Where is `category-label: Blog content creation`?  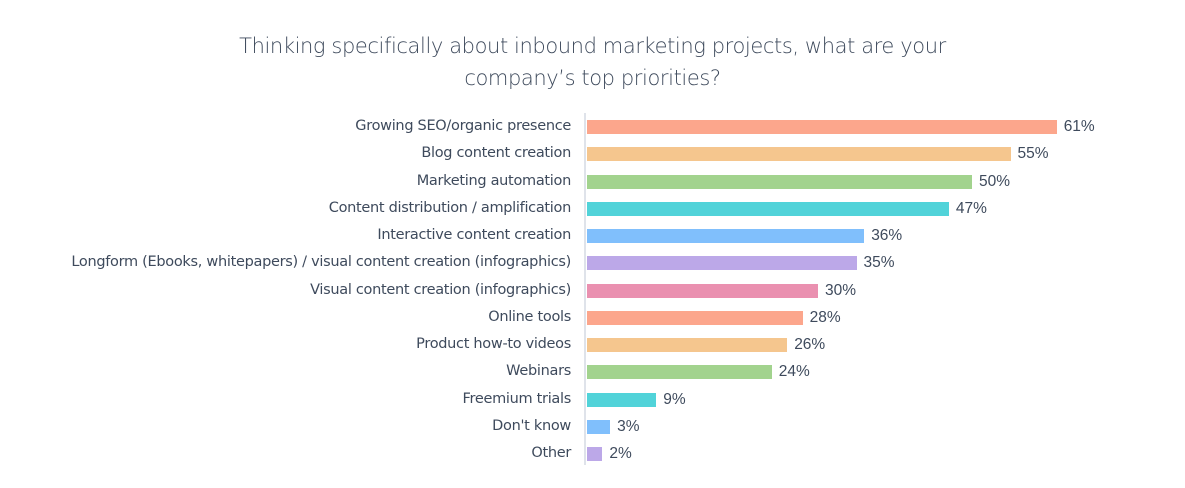 category-label: Blog content creation is located at coordinates (496, 153).